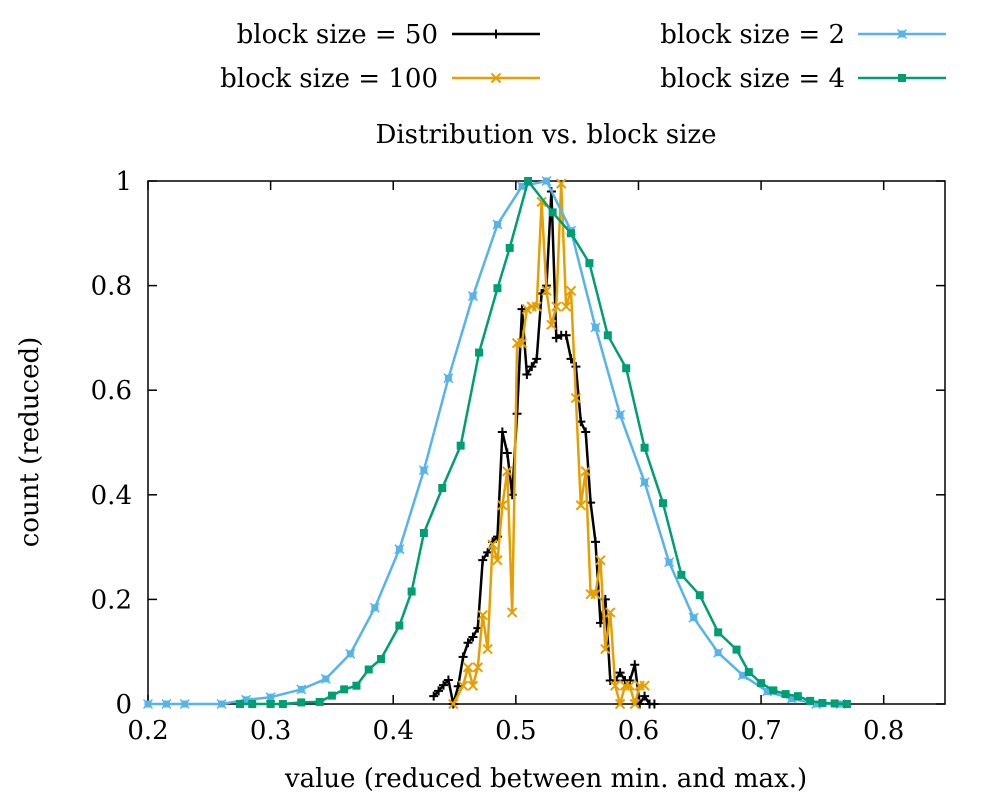  I want to click on y-tick-label: 0.6, so click(111, 391).